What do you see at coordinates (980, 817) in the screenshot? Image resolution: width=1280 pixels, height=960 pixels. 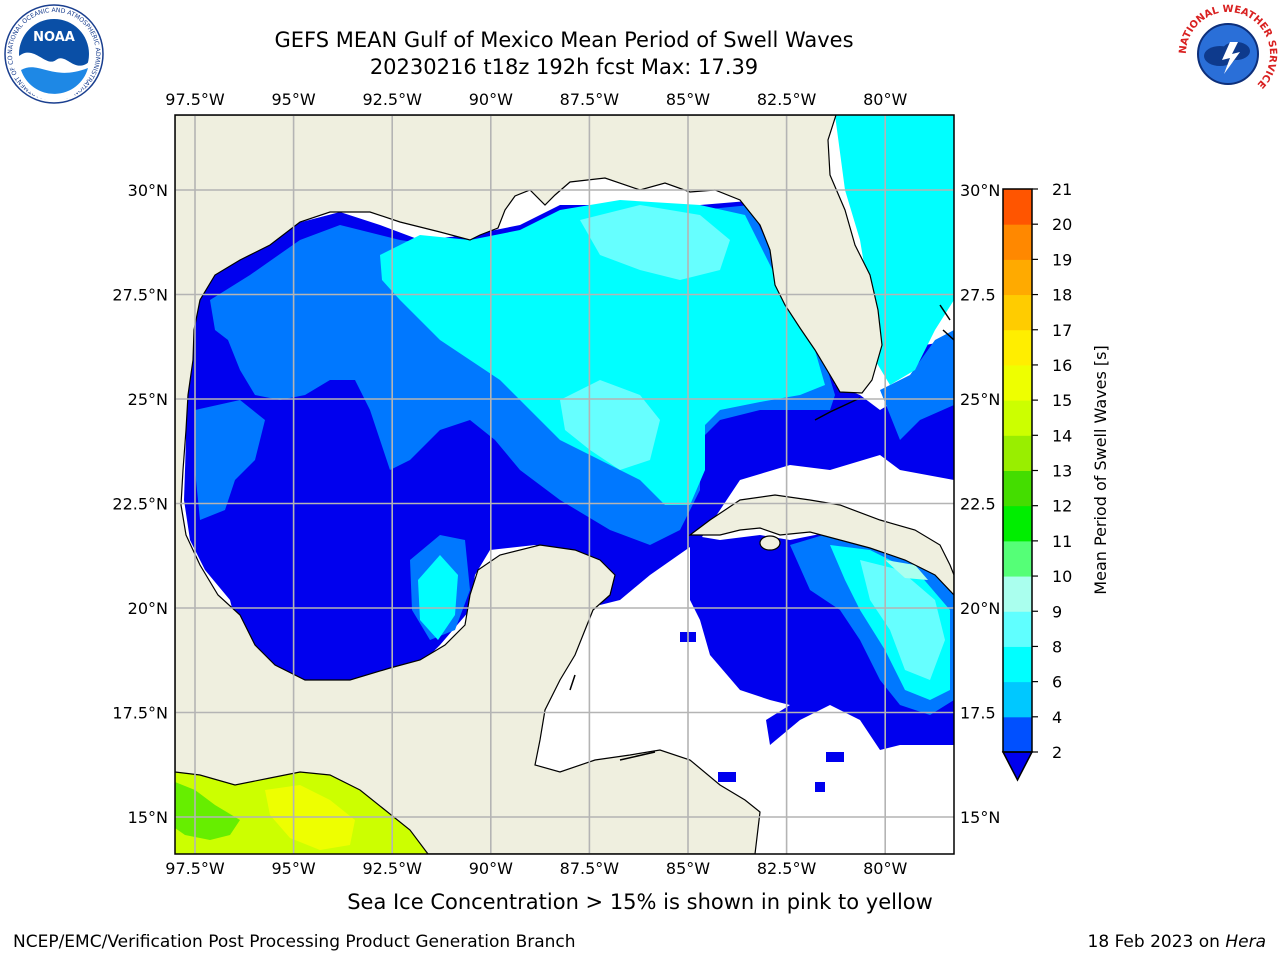 I see `lat-label-right: 15°N` at bounding box center [980, 817].